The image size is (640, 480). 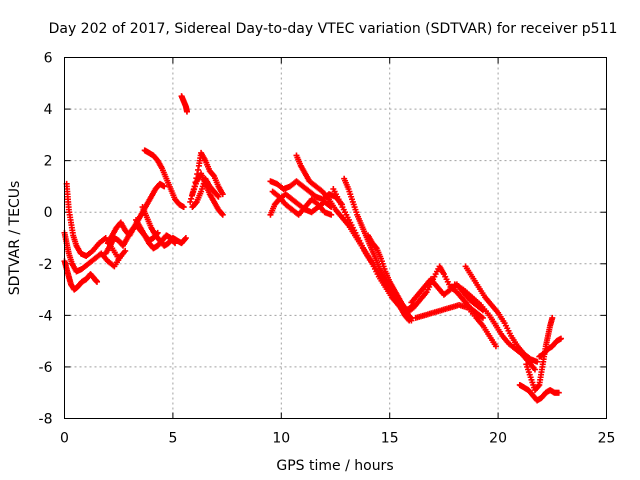 I want to click on series-arc-z, so click(x=539, y=354).